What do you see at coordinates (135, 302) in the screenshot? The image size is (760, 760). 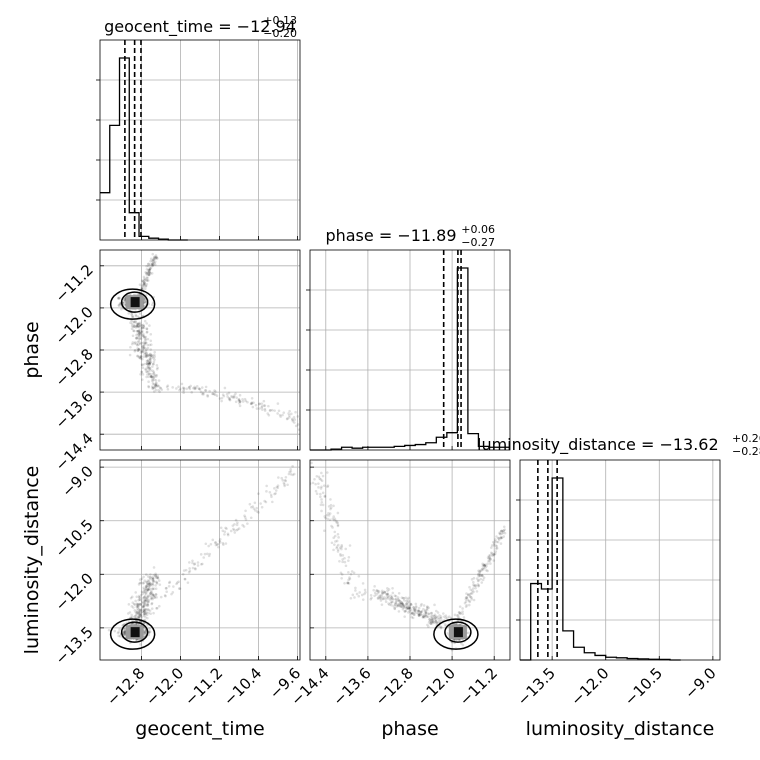 I see `density-peak` at bounding box center [135, 302].